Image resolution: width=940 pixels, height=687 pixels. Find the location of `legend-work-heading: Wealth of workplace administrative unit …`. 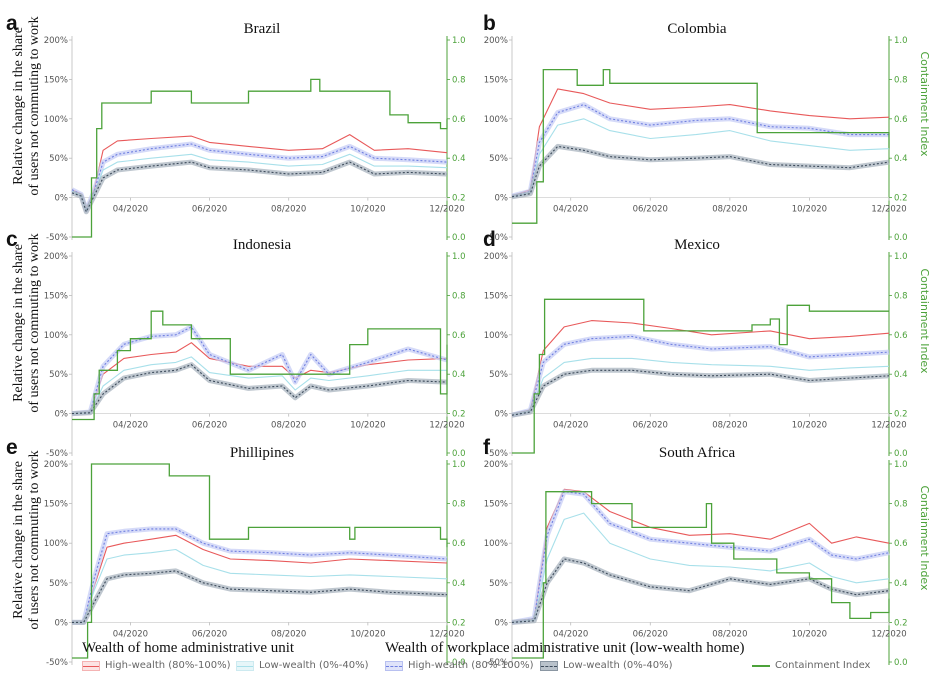

legend-work-heading: Wealth of workplace administrative unit … is located at coordinates (565, 648).